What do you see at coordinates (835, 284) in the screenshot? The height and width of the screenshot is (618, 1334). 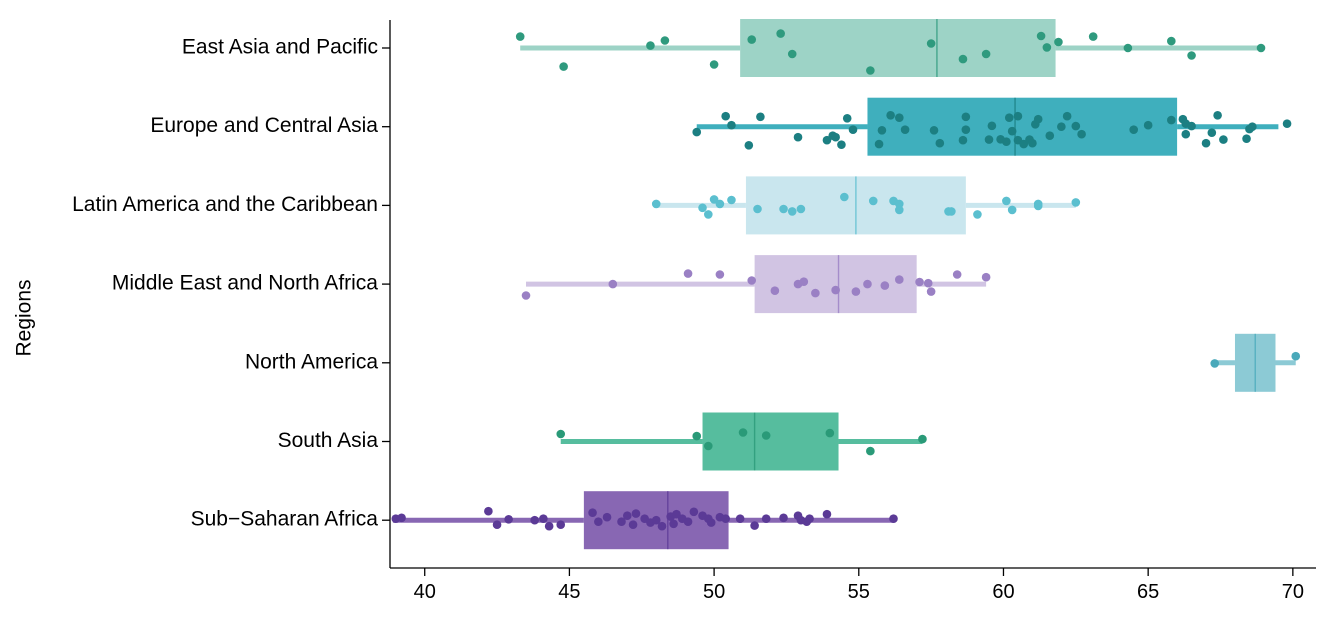 I see `box-middle-east-and-north-africa` at bounding box center [835, 284].